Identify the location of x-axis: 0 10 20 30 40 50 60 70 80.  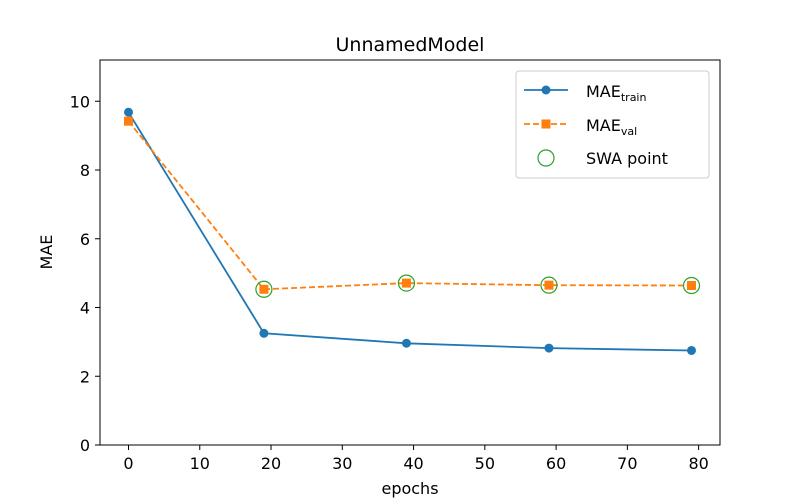
(416, 459).